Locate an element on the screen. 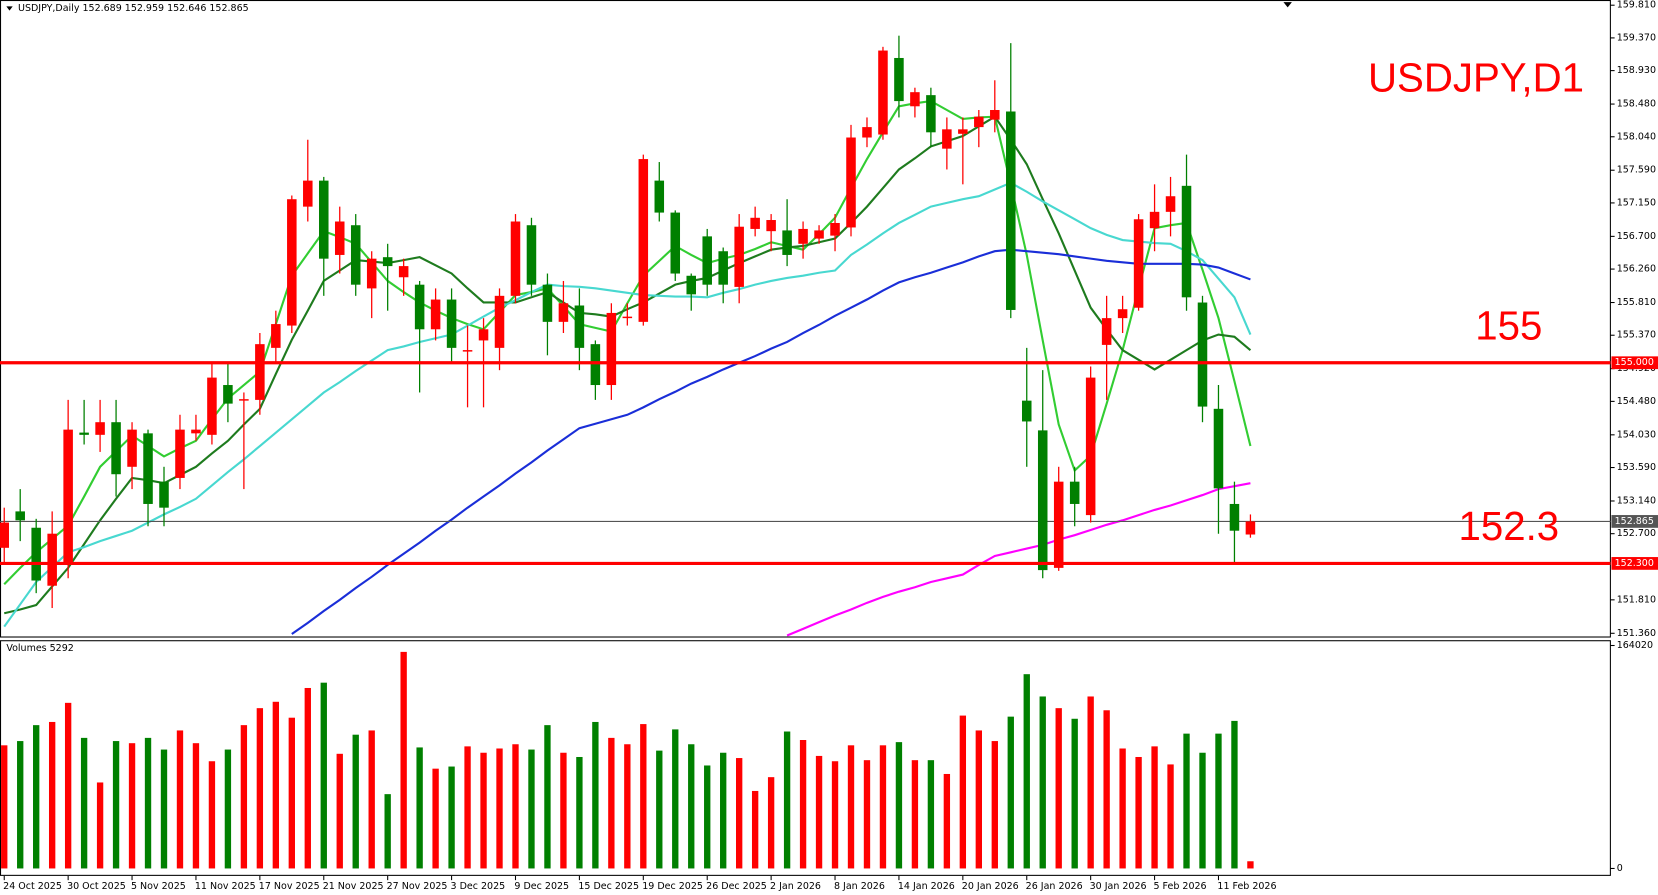 The image size is (1658, 895). x-tick-label: 30 Jan 2026 is located at coordinates (1118, 886).